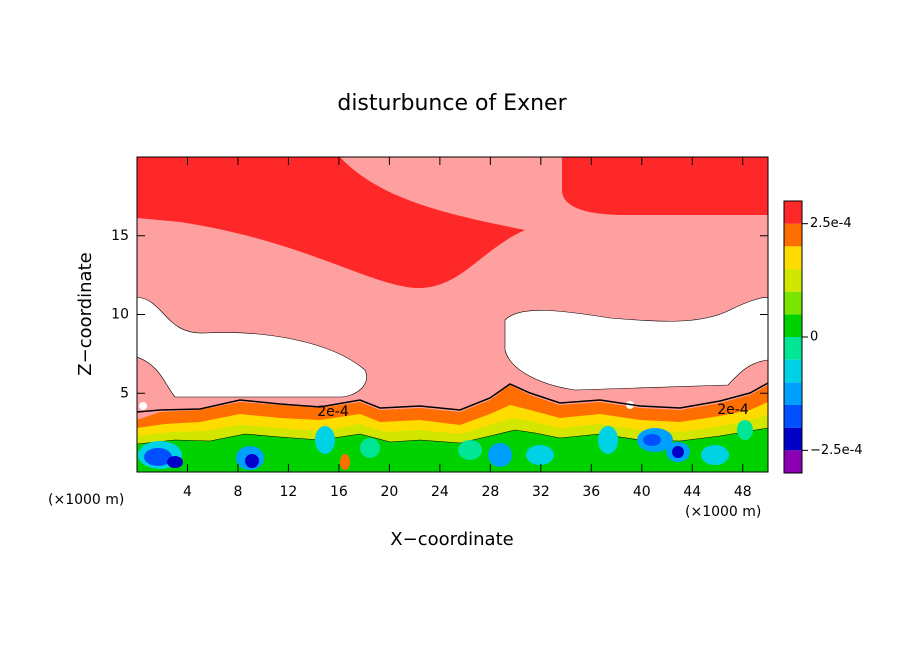 Image resolution: width=904 pixels, height=658 pixels. I want to click on y-tick-label: 10, so click(120, 315).